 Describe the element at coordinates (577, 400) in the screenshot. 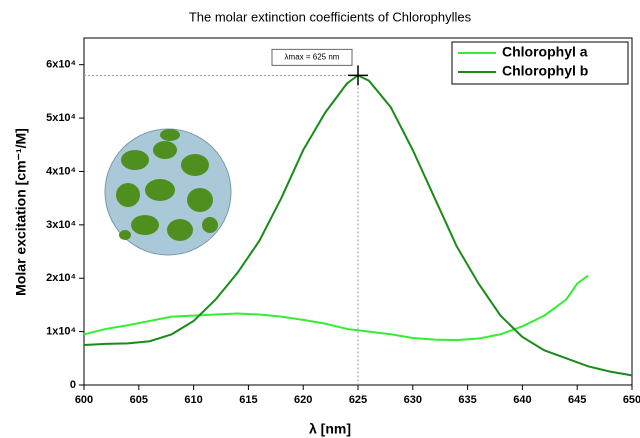

I see `x-tick-label: 645` at that location.